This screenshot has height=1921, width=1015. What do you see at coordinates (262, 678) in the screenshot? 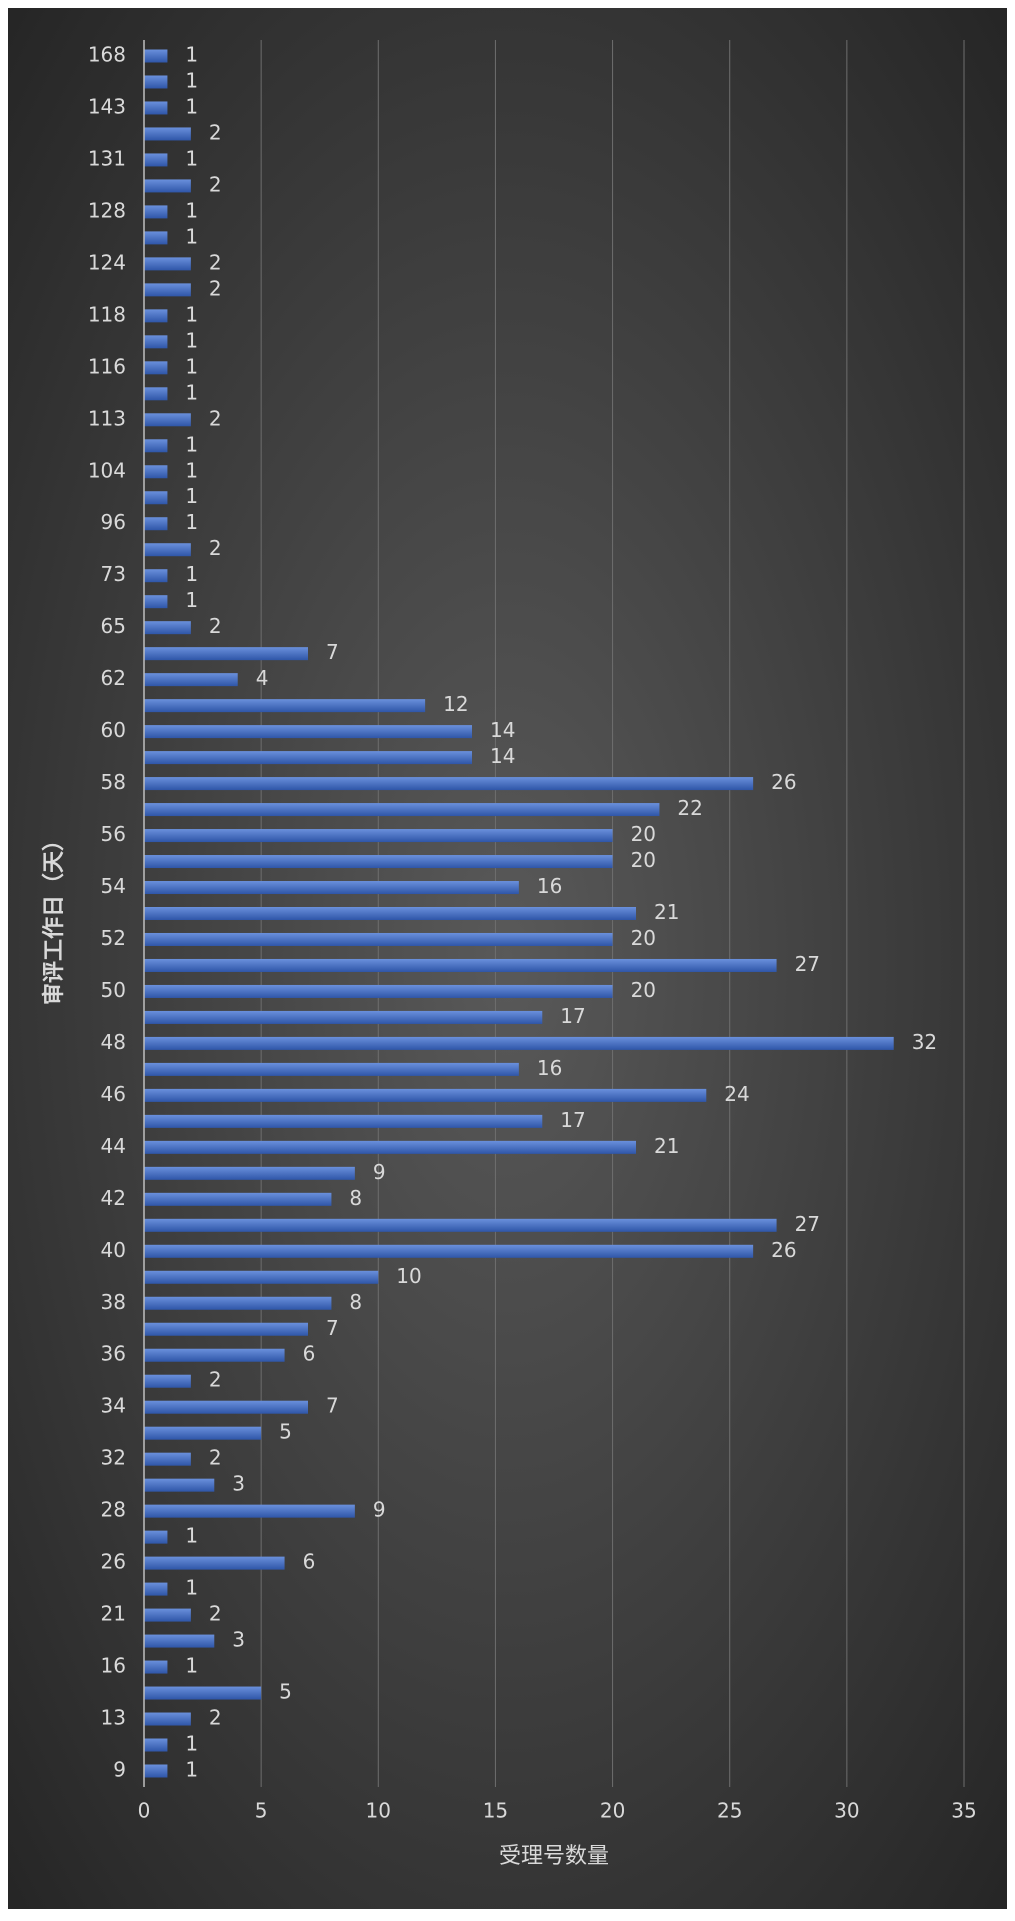
I see `data-label: 4` at bounding box center [262, 678].